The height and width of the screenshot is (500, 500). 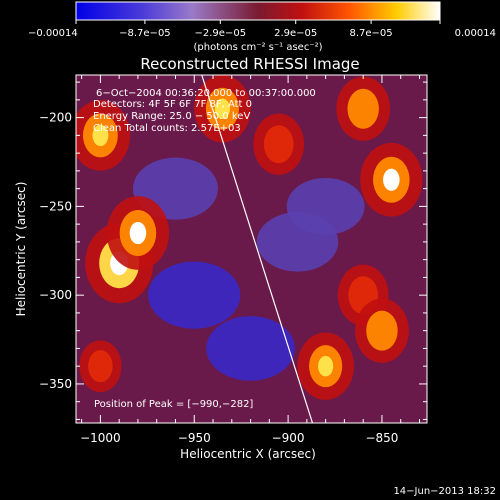 What do you see at coordinates (258, 11) in the screenshot?
I see `colorbar` at bounding box center [258, 11].